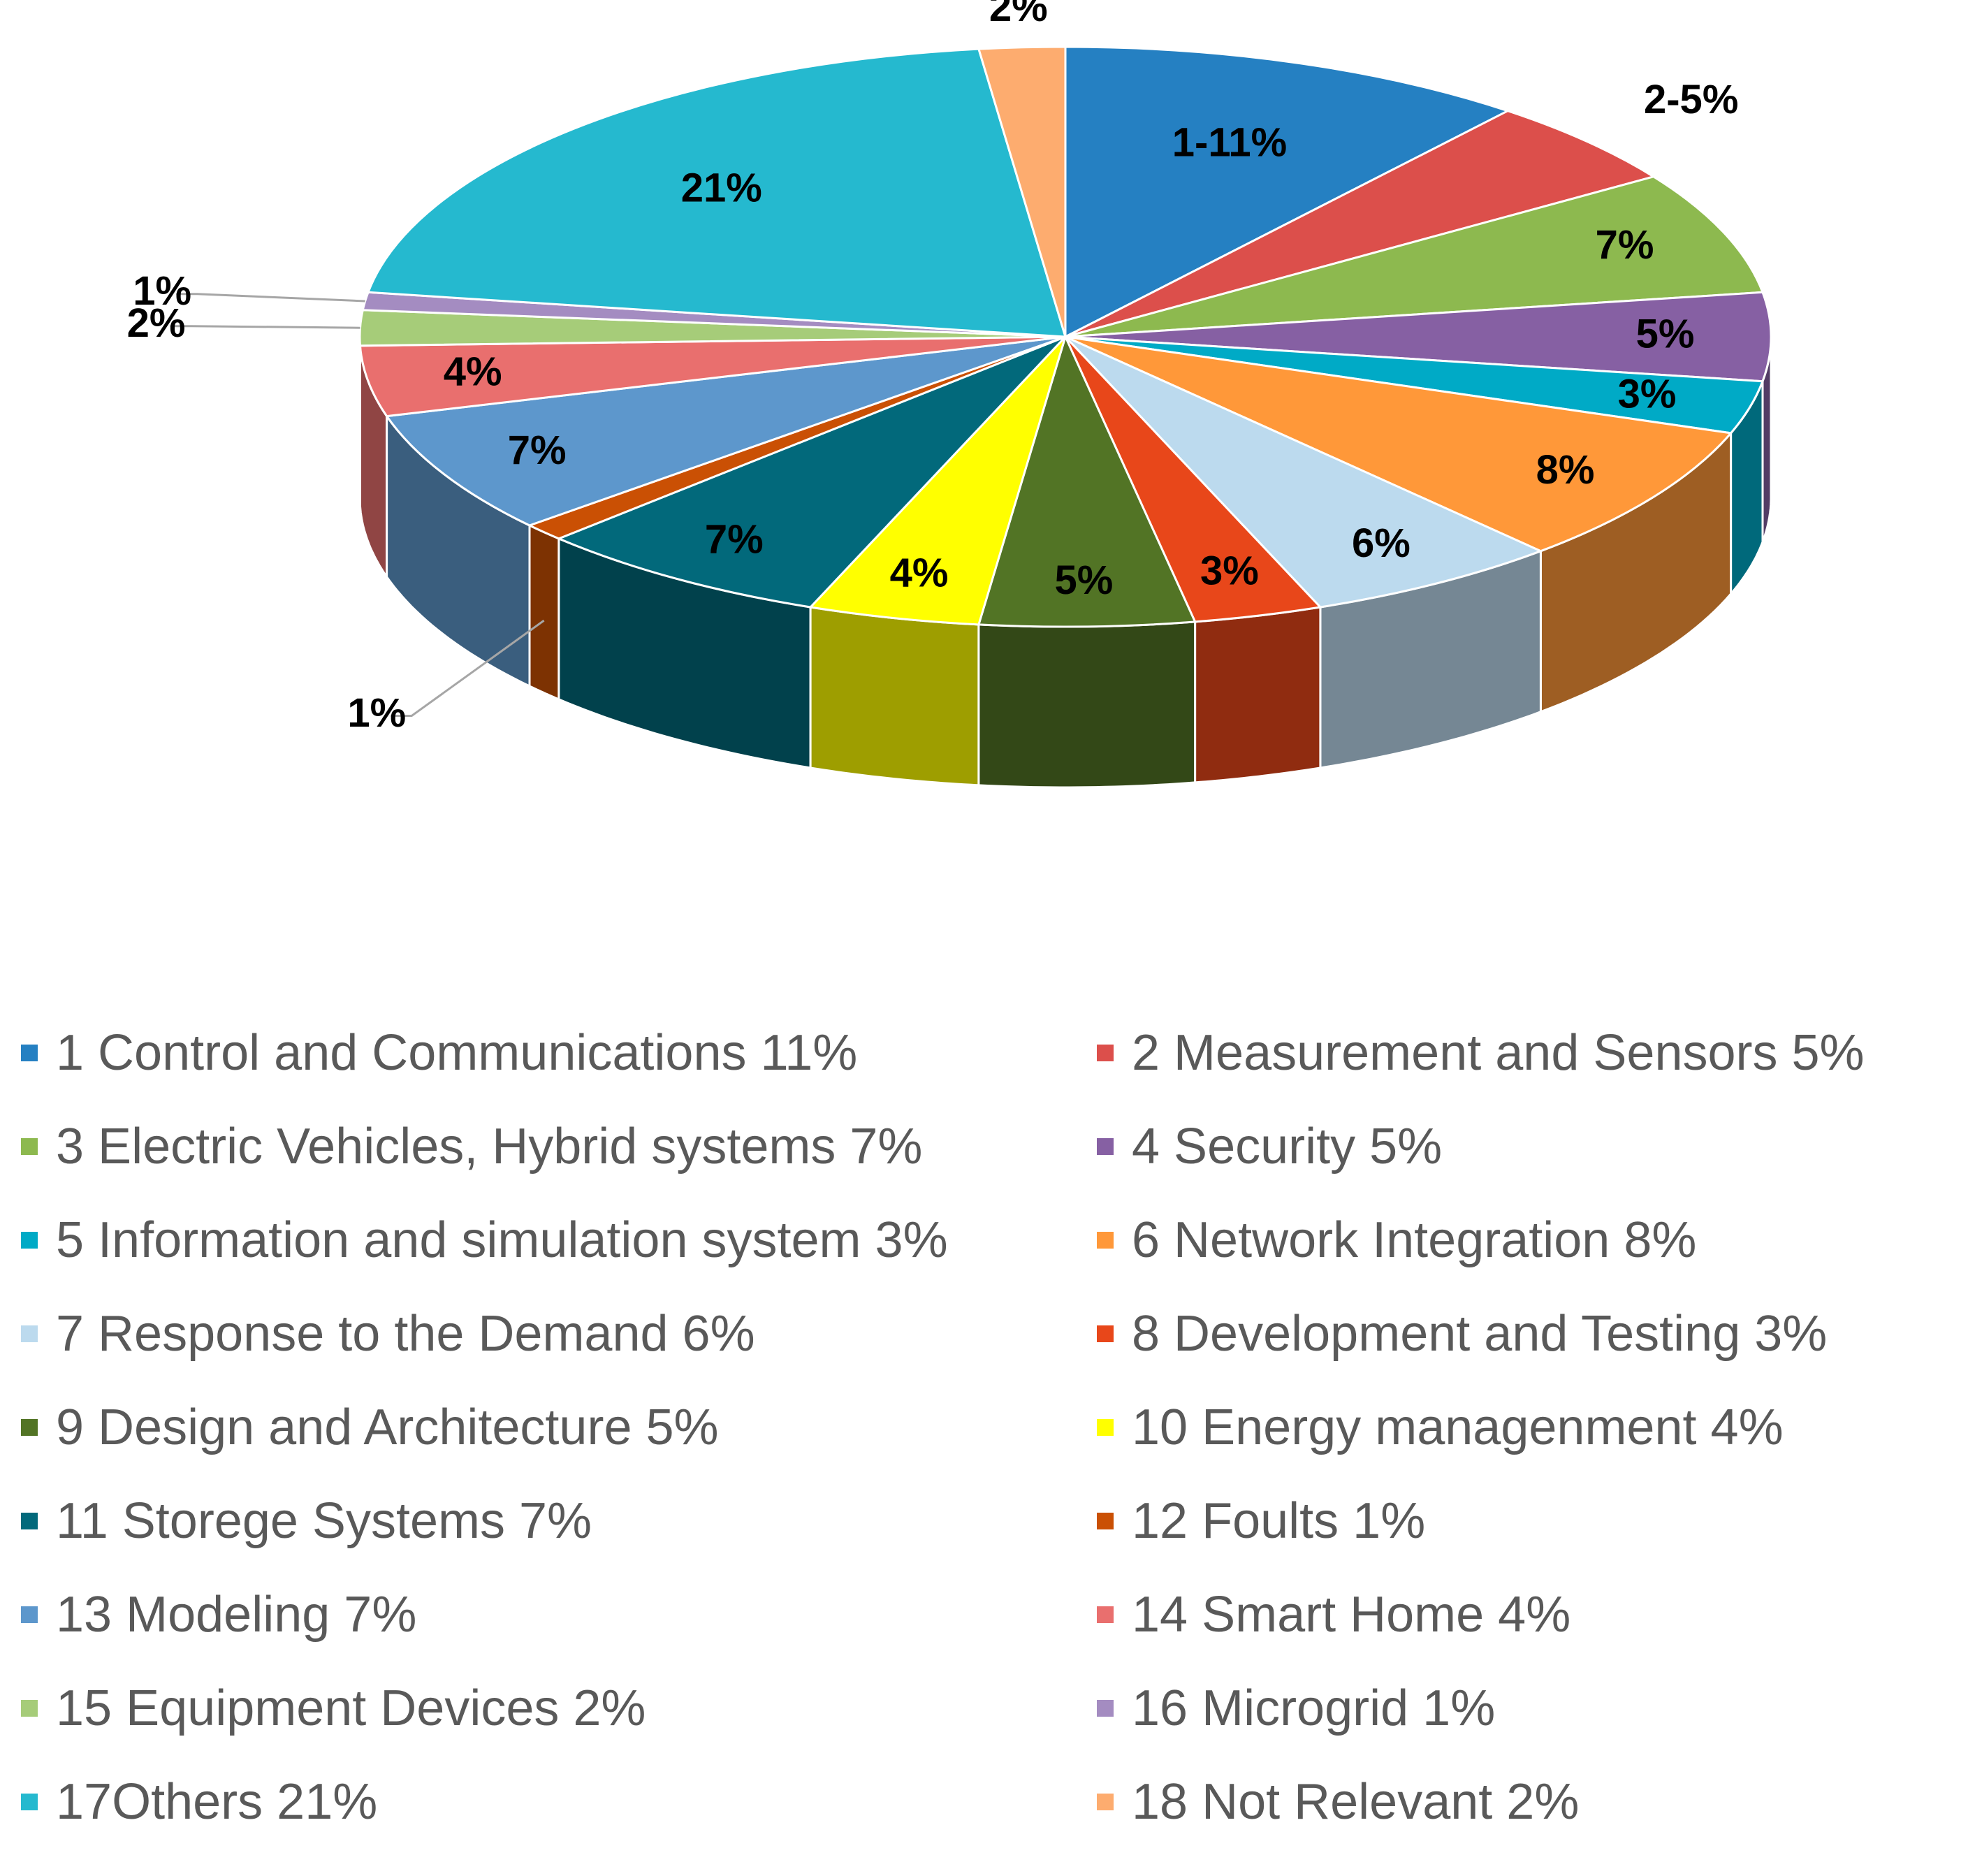 The image size is (1968, 1876). I want to click on legend-item-6: 6 Network Integration 8%, so click(1530, 1240).